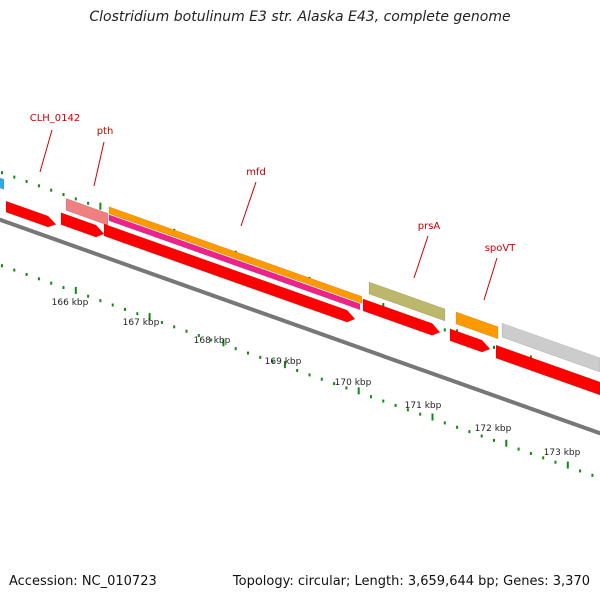 This screenshot has width=600, height=600. I want to click on gene-label-prsa: prsA, so click(429, 226).